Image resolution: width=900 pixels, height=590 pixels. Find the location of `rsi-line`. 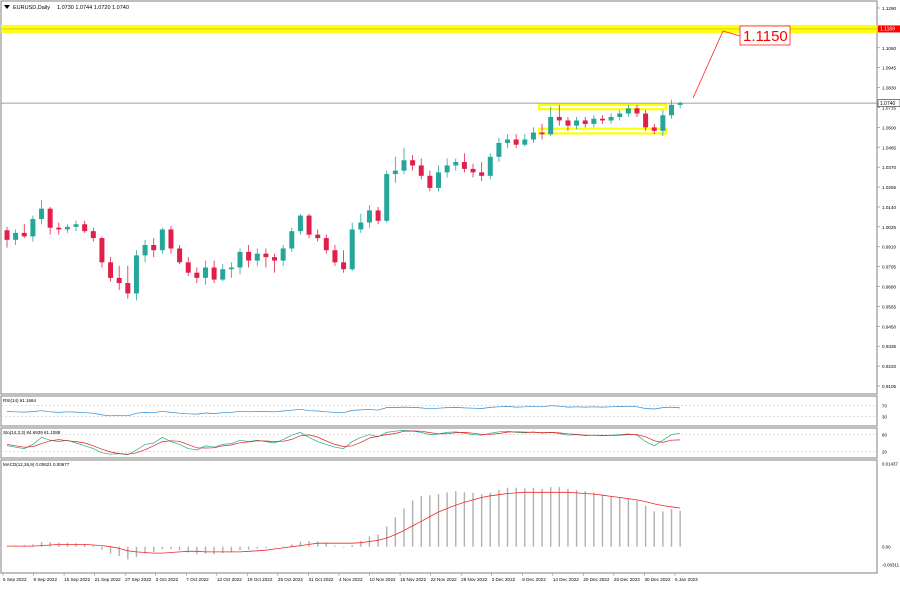

rsi-line is located at coordinates (343, 411).